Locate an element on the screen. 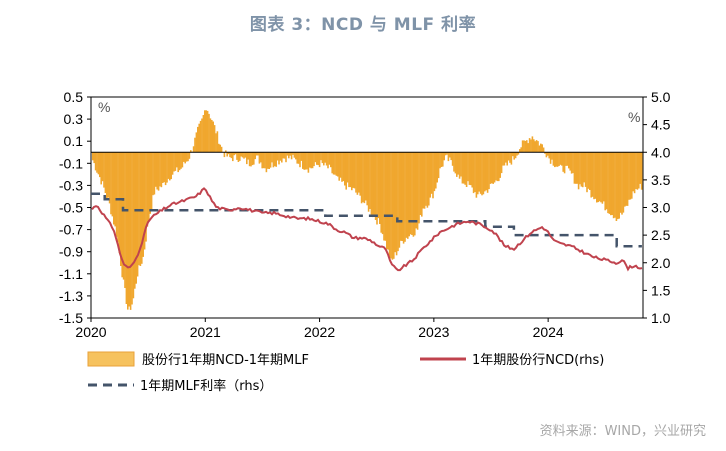 This screenshot has width=726, height=451. legend-swatch-spread is located at coordinates (111, 359).